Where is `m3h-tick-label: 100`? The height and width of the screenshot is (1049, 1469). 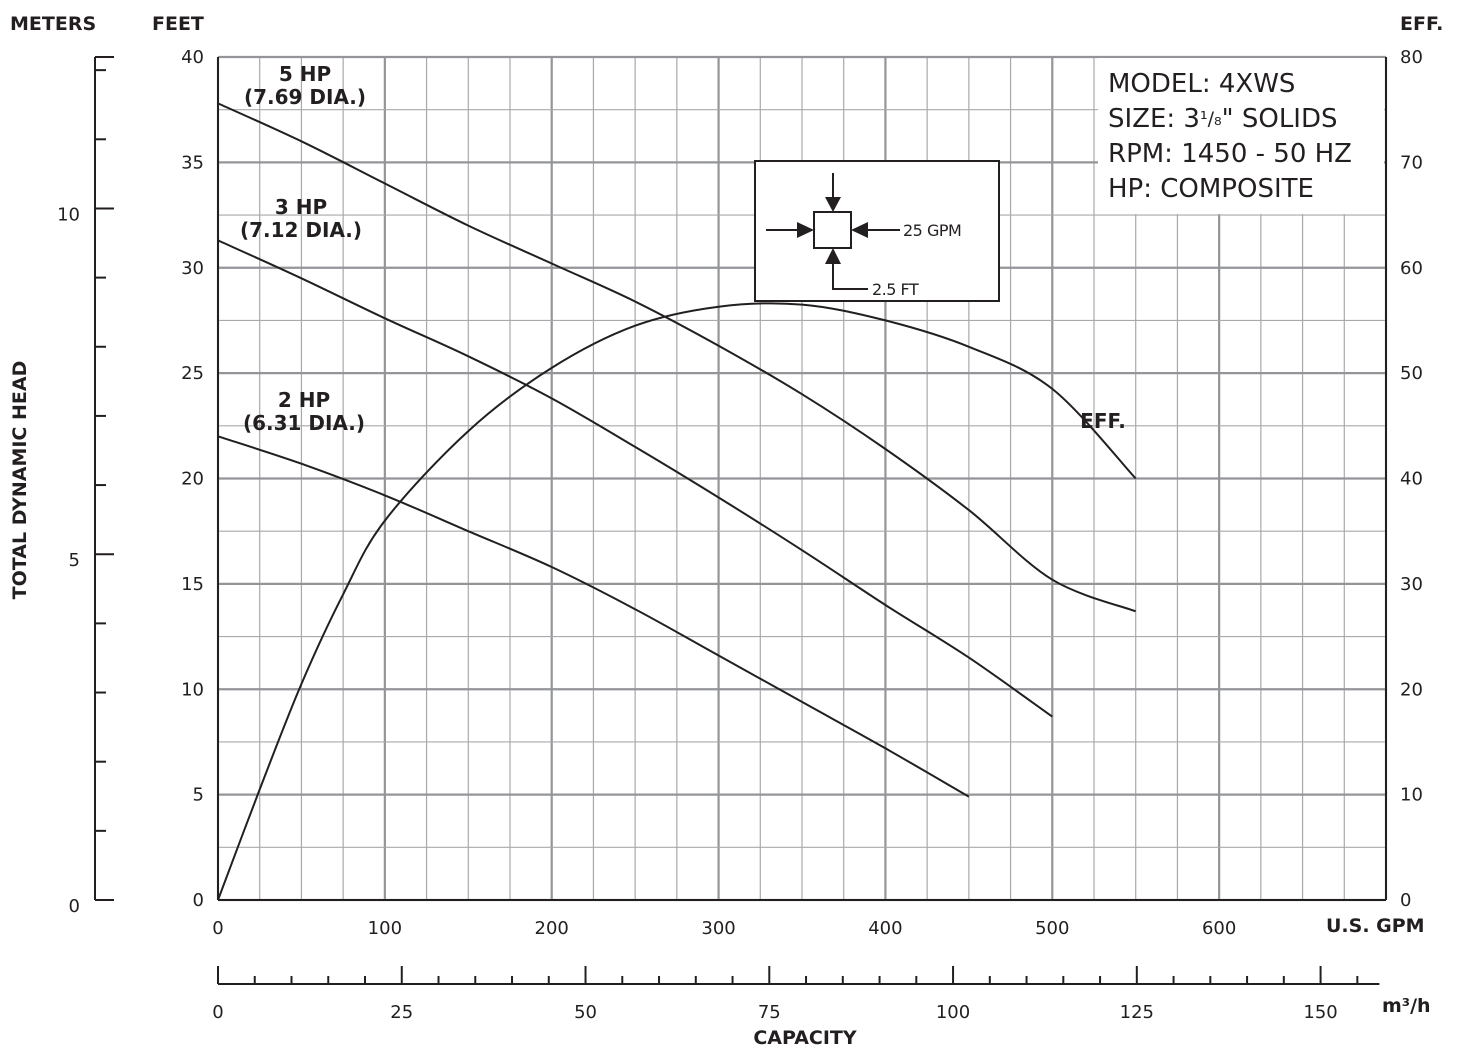 m3h-tick-label: 100 is located at coordinates (953, 1012).